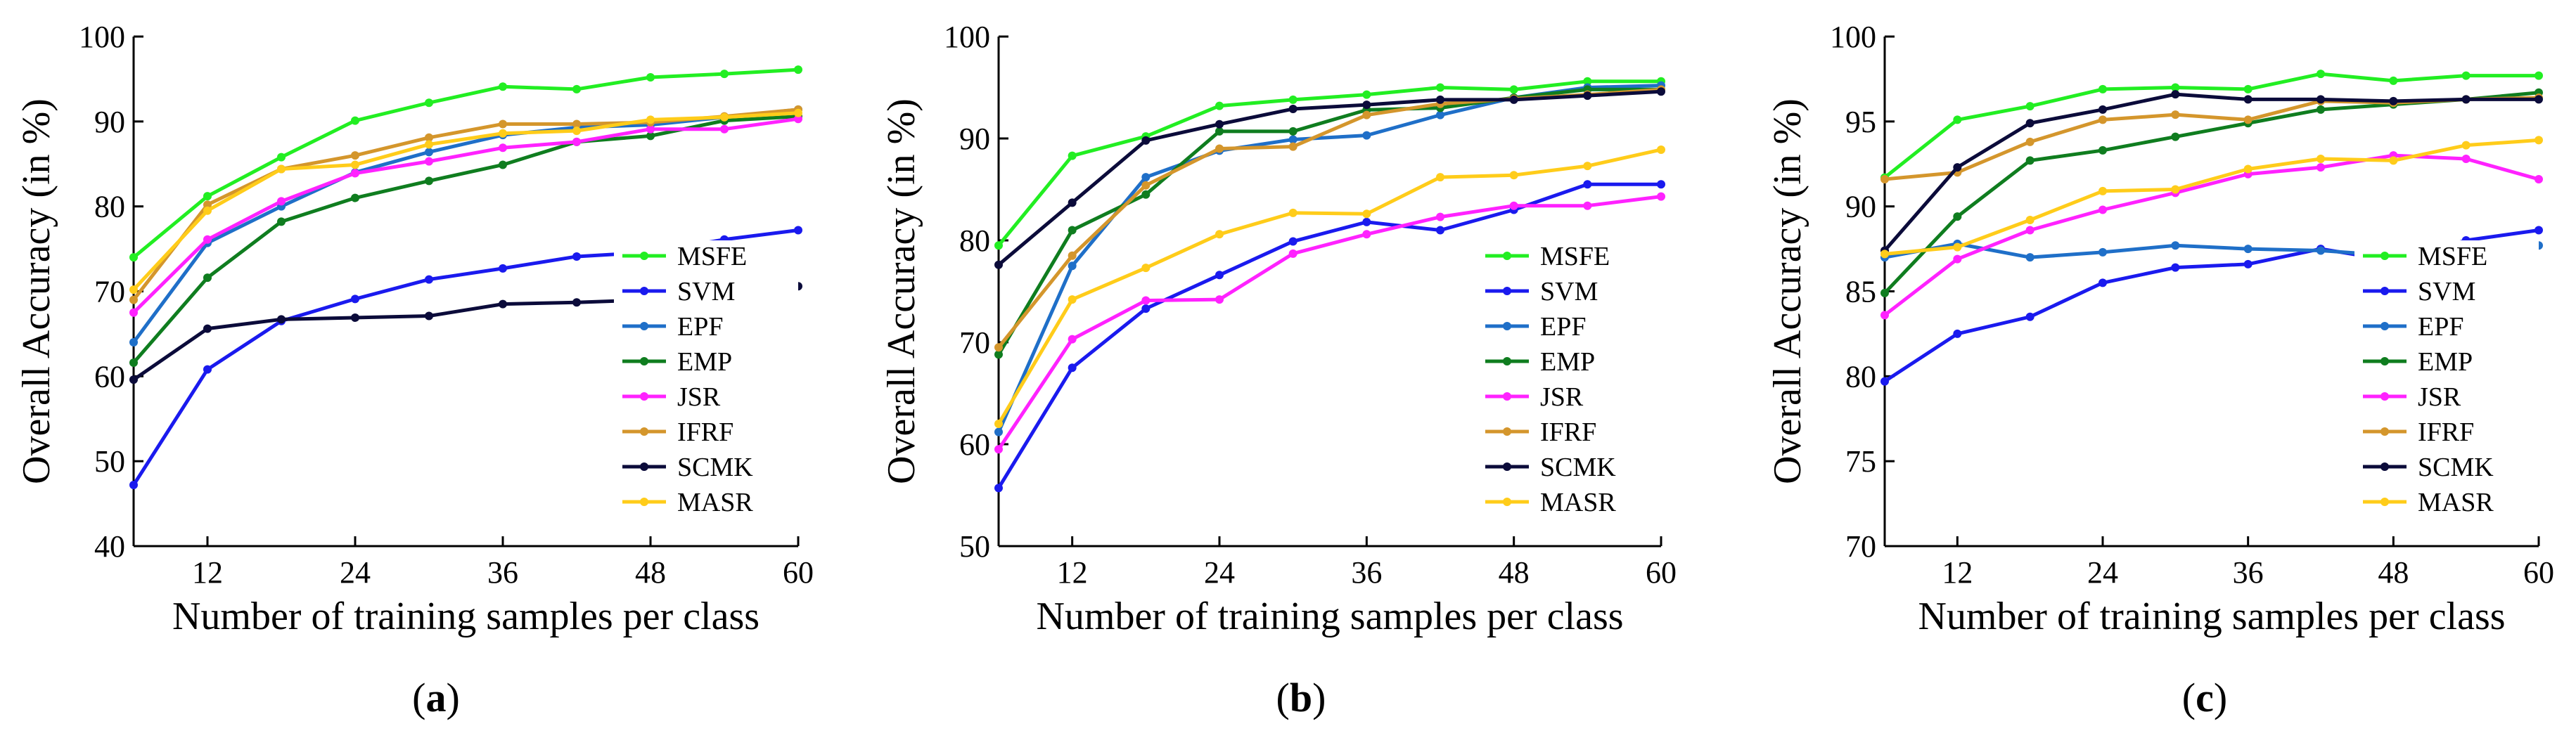 The width and height of the screenshot is (2576, 738). Describe the element at coordinates (207, 572) in the screenshot. I see `x-tick-label: 12` at that location.